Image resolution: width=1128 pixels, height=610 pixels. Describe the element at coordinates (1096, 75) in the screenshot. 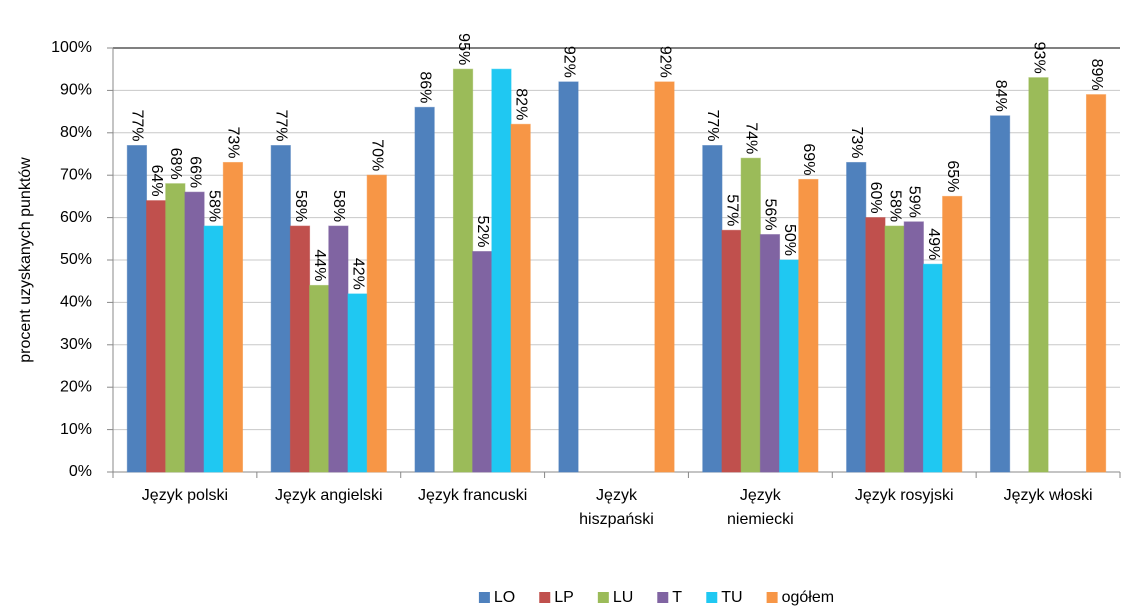

I see `data-label: 89%` at that location.